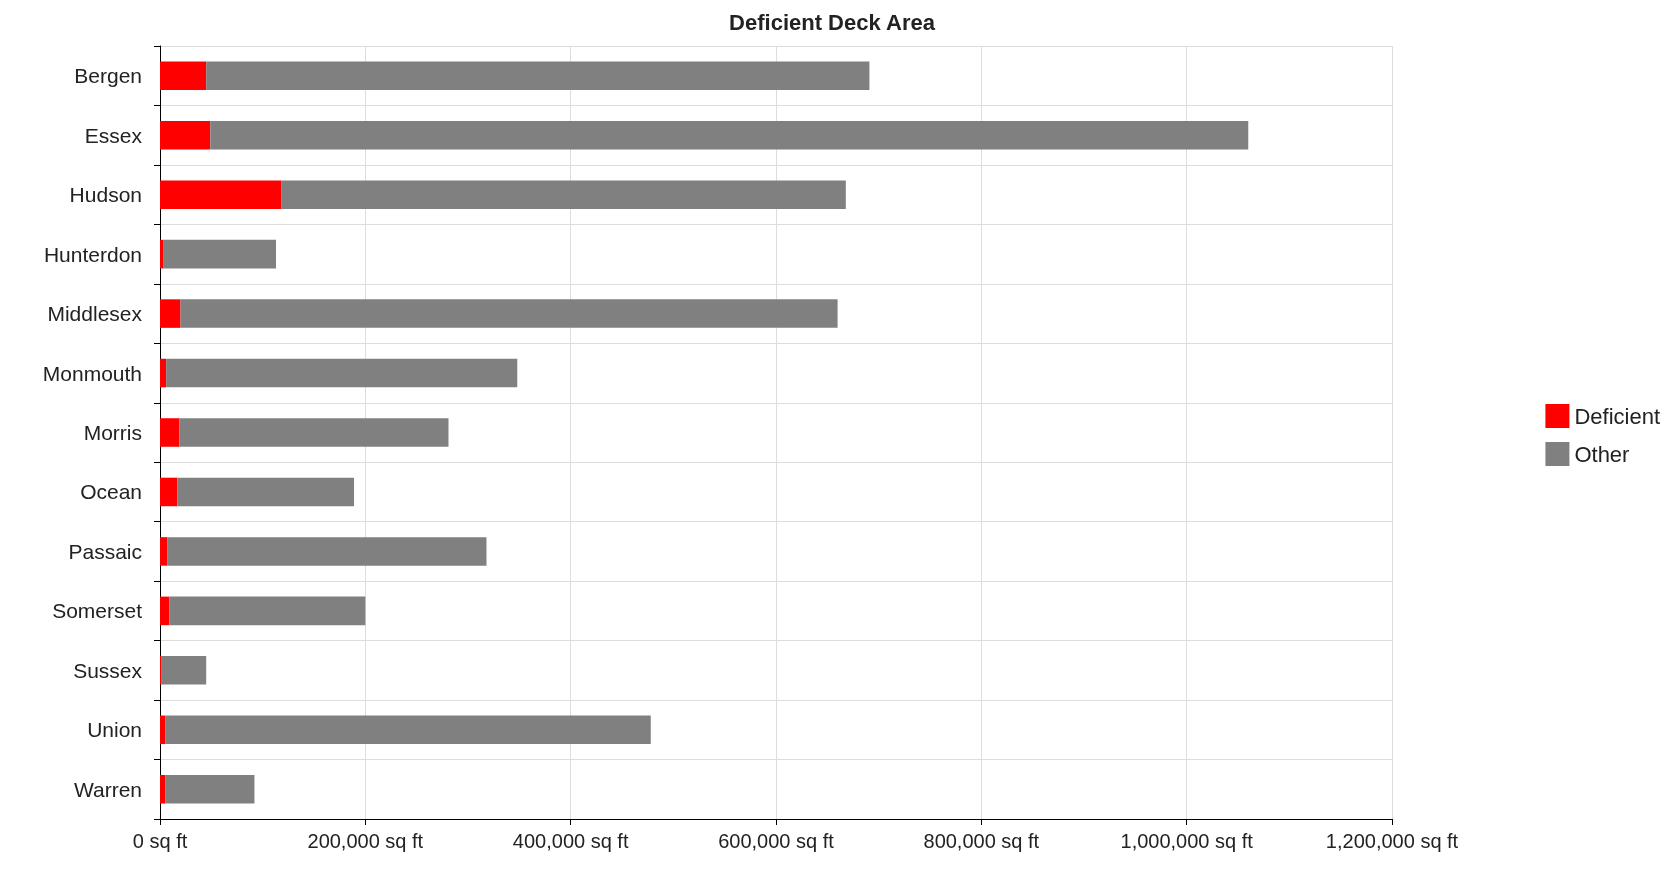  I want to click on y-tick-label: Ocean, so click(111, 492).